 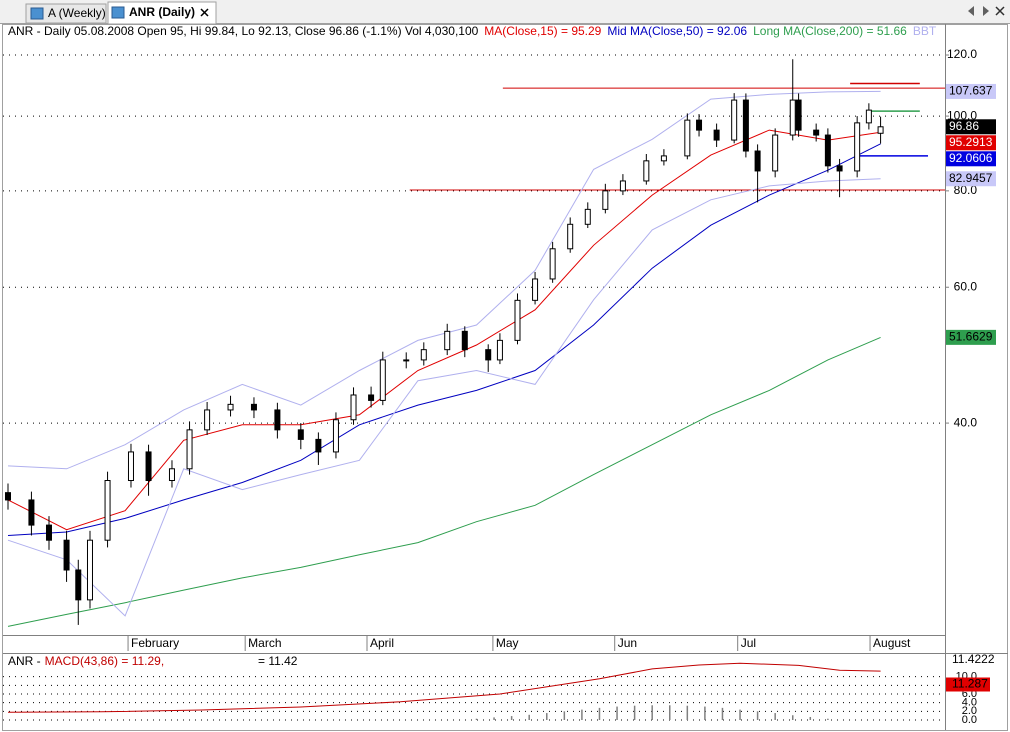 I want to click on scroll-right, so click(x=986, y=11).